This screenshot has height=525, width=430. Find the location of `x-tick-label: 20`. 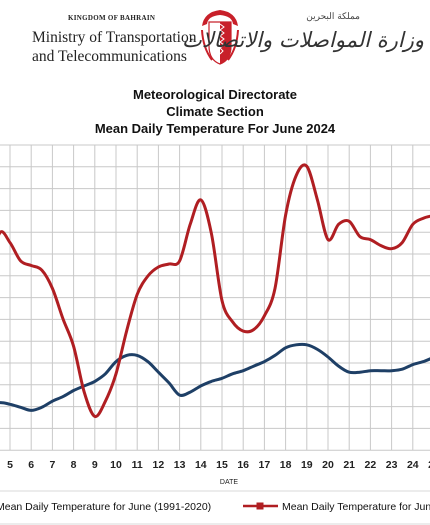

x-tick-label: 20 is located at coordinates (328, 465).